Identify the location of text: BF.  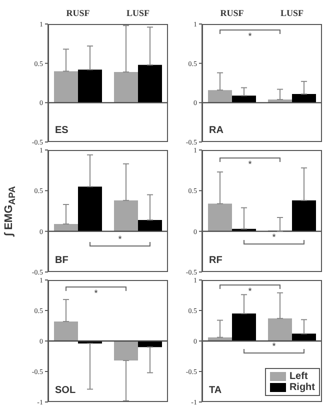
(61, 260).